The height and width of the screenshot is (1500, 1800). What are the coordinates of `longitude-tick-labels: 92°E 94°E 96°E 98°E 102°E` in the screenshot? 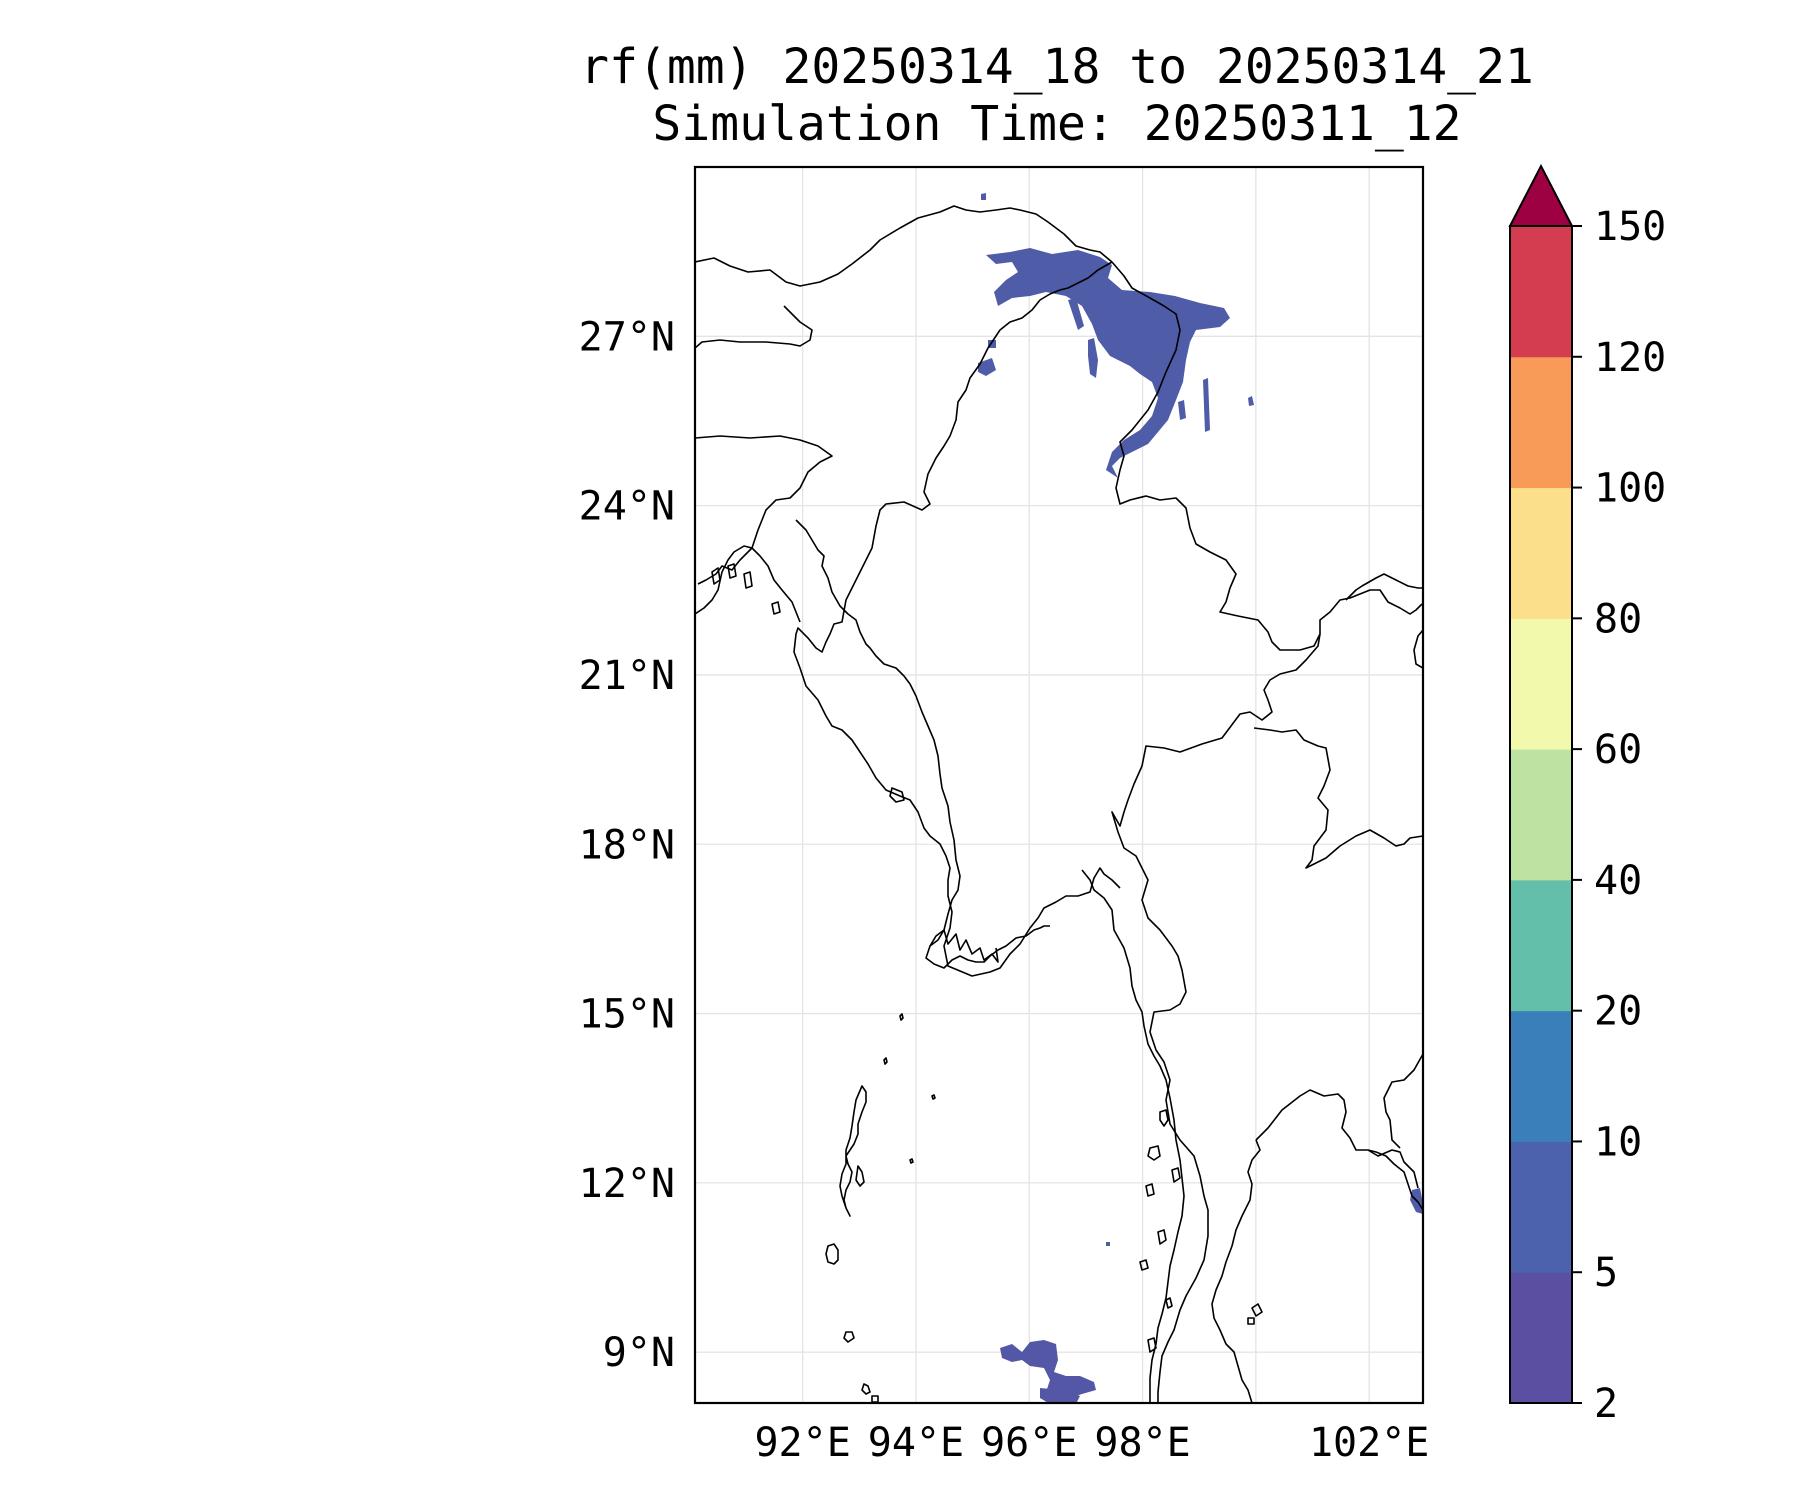 It's located at (1091, 1443).